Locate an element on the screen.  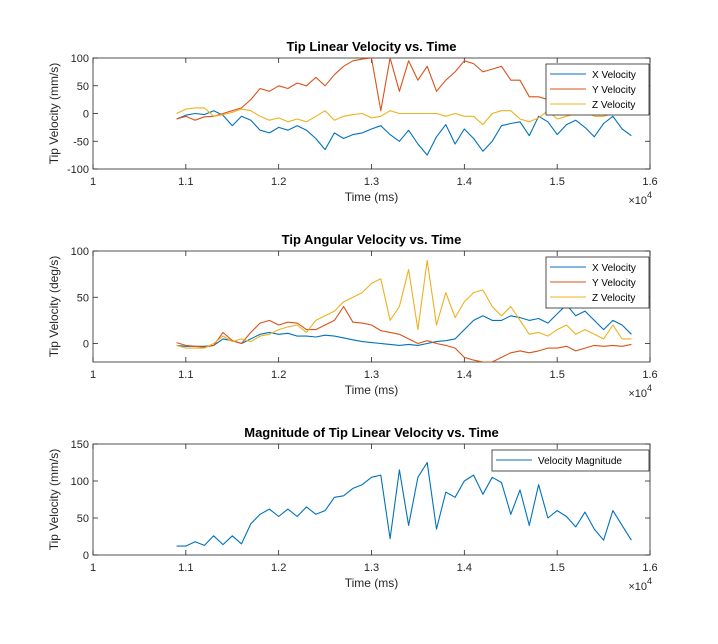
y-tick-label: -50 is located at coordinates (81, 142).